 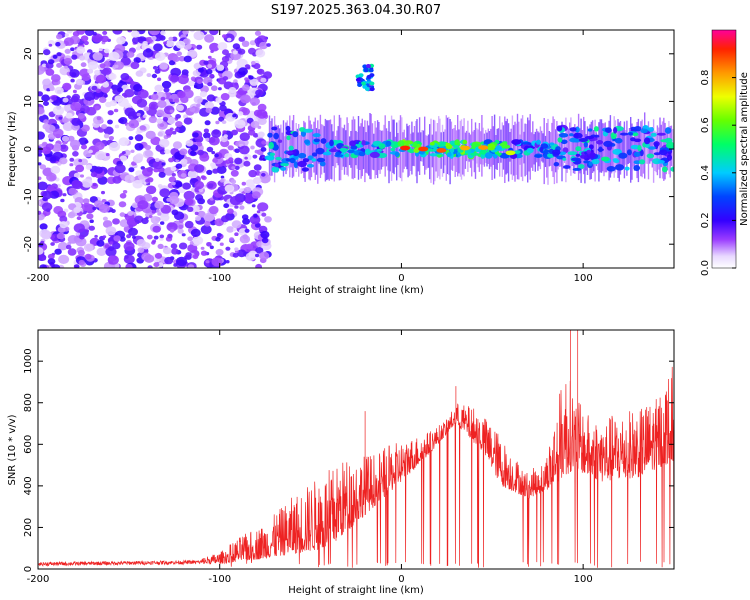 I want to click on colorbar-tick-label: 0.0, so click(x=705, y=268).